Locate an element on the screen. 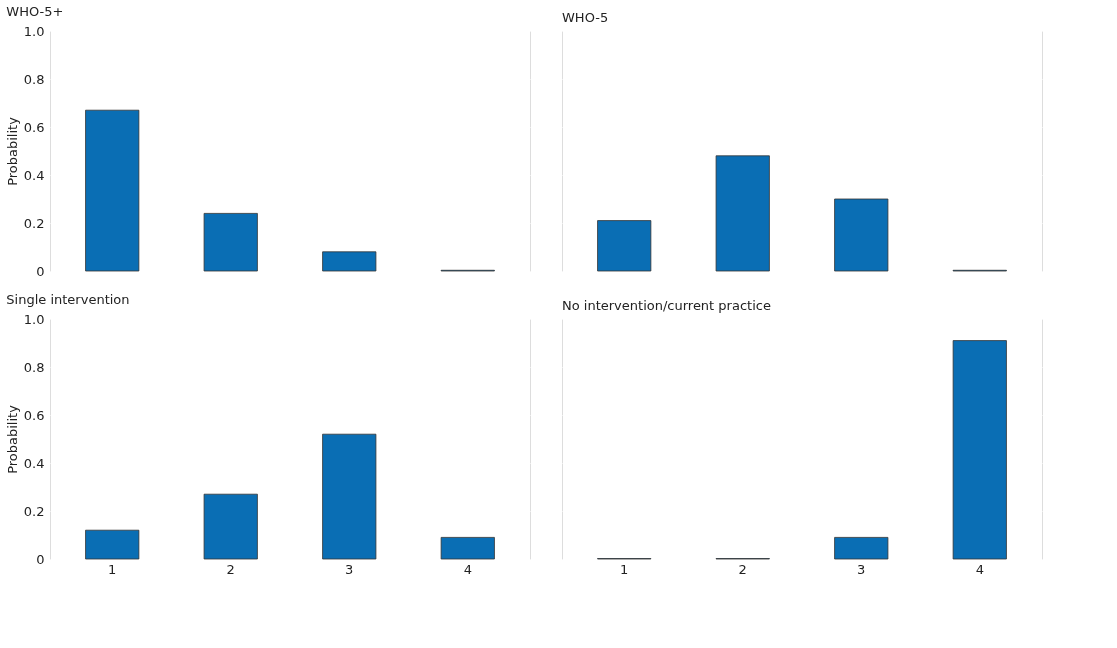 This screenshot has width=1117, height=648. chart-title: Single intervention is located at coordinates (68, 299).